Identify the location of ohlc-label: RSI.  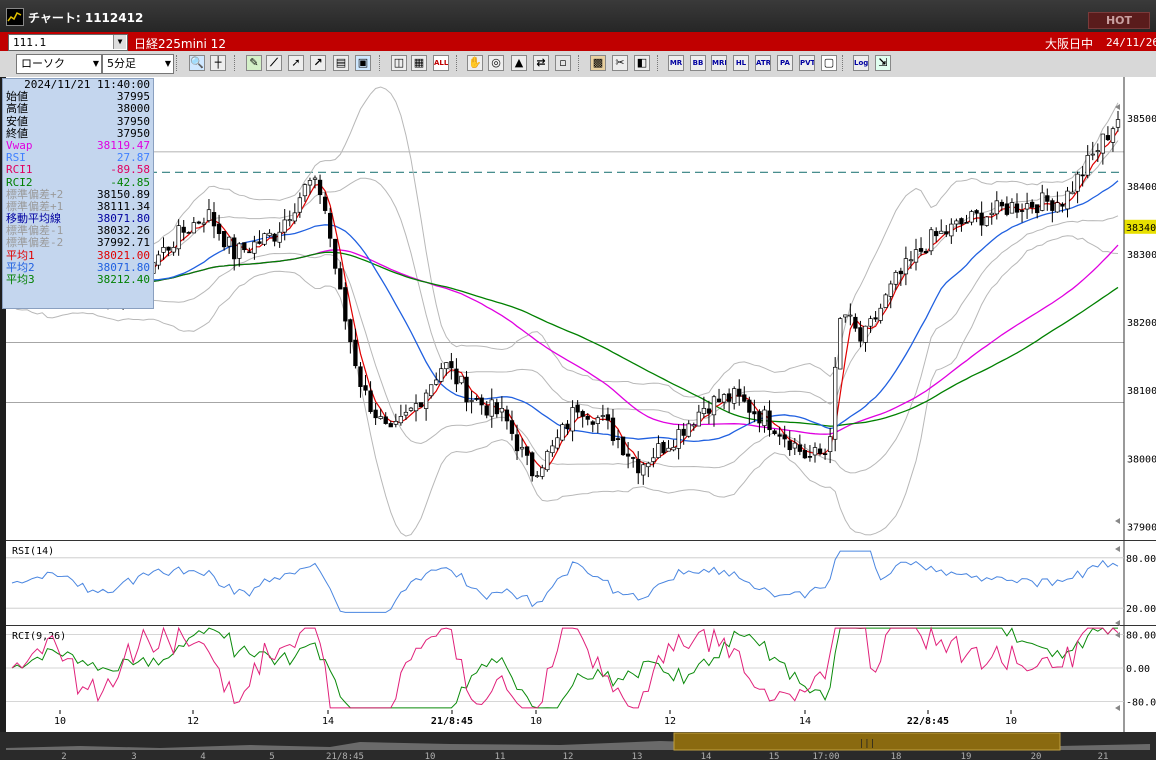
(16, 158).